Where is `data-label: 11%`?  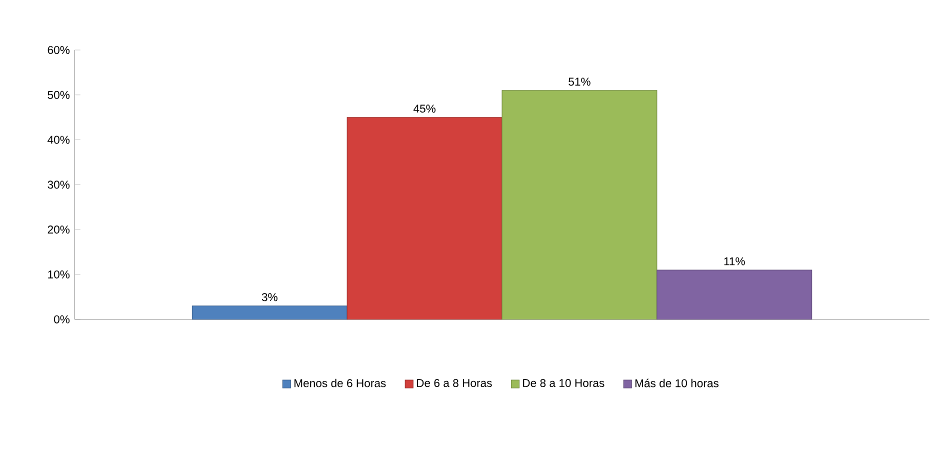 data-label: 11% is located at coordinates (734, 261).